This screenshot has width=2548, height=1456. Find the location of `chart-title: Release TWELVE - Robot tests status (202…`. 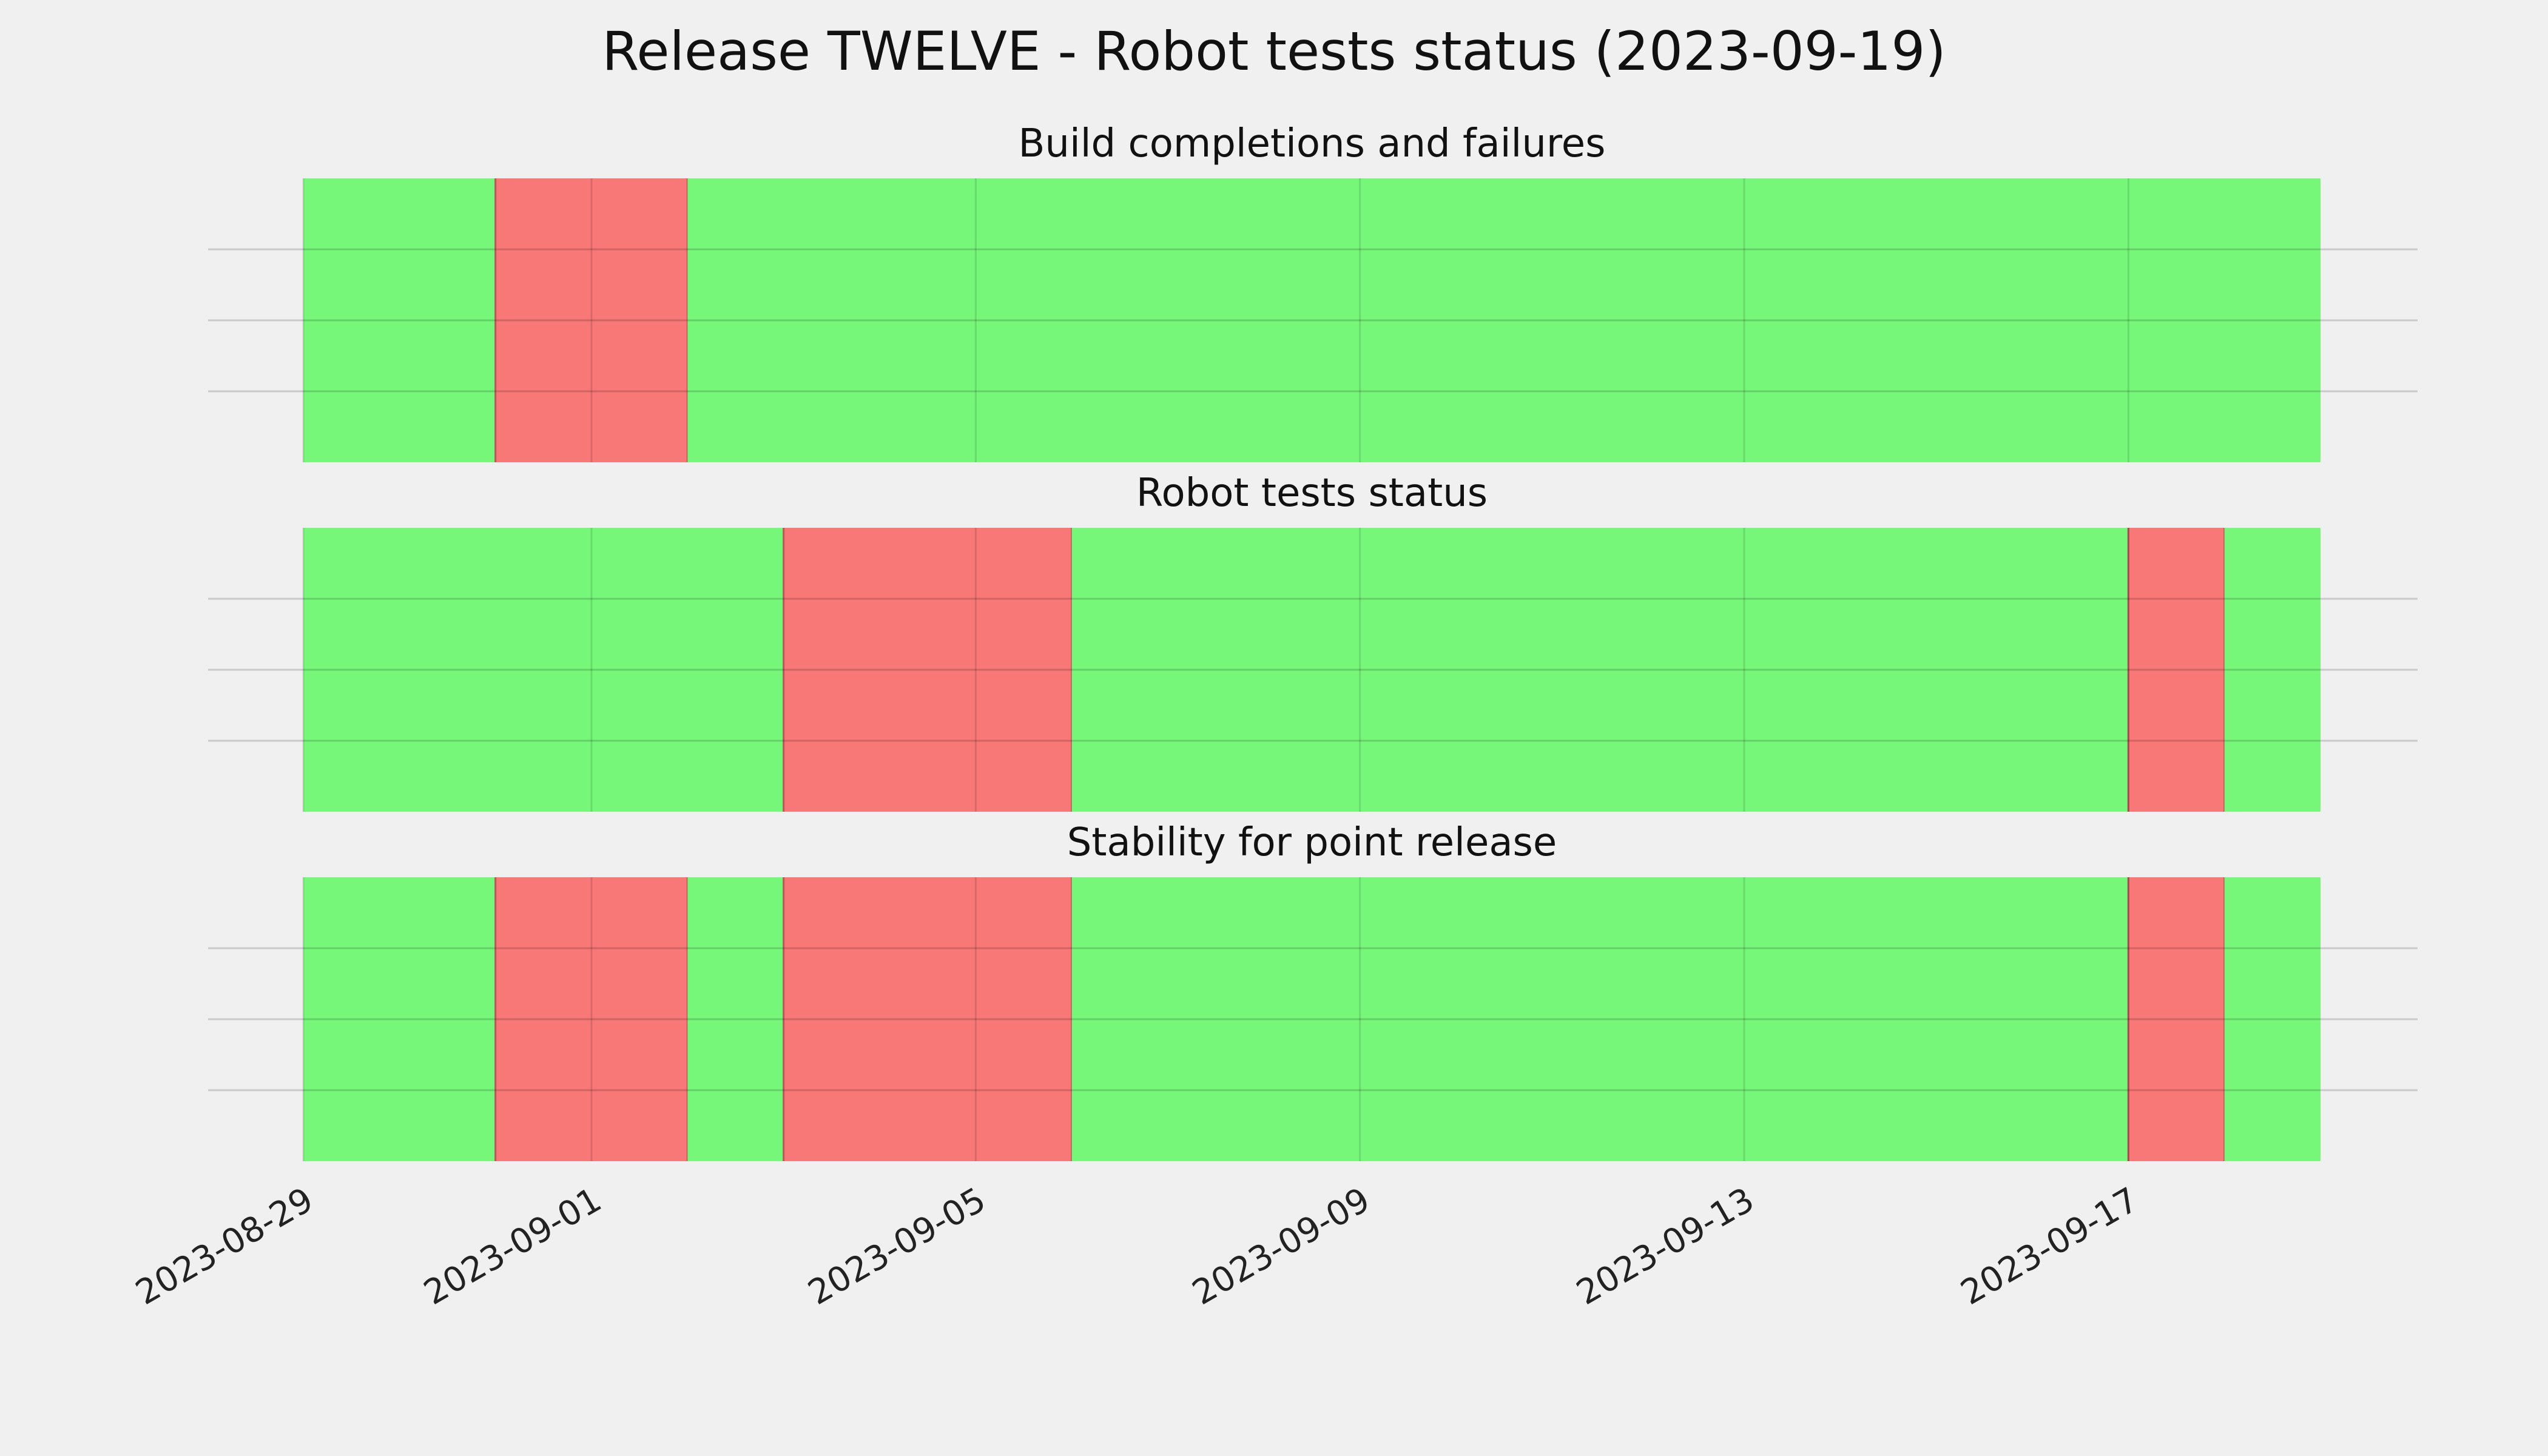

chart-title: Release TWELVE - Robot tests status (202… is located at coordinates (1274, 51).